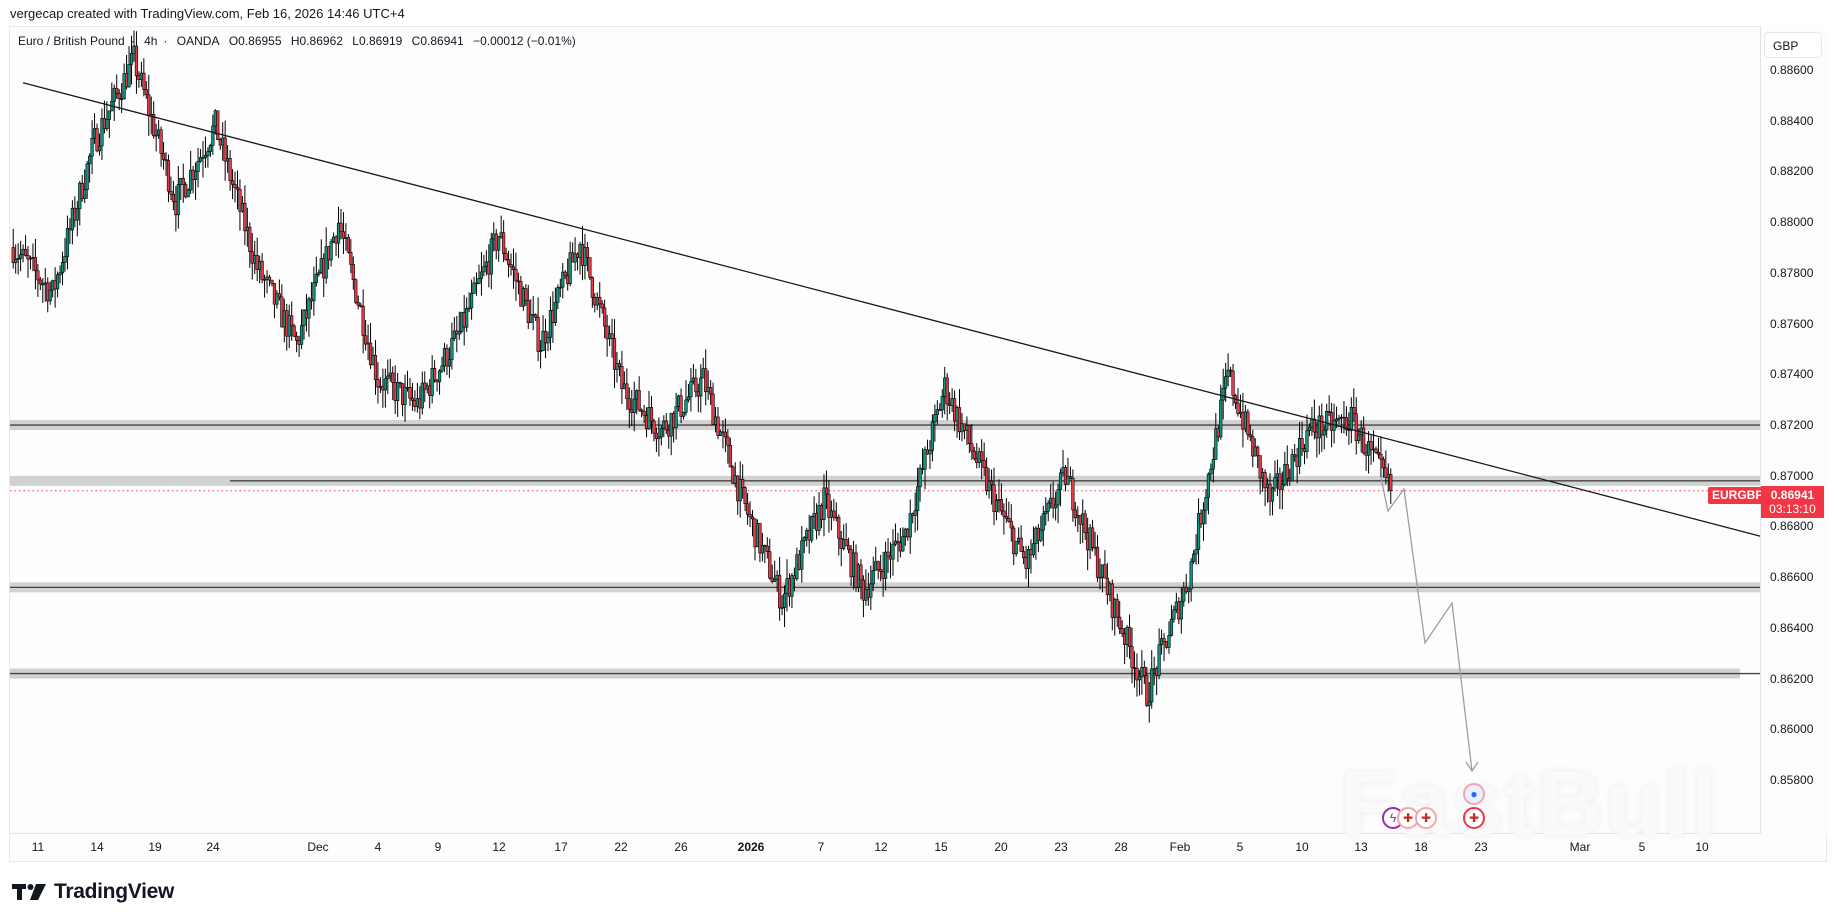 Image resolution: width=1835 pixels, height=921 pixels. Describe the element at coordinates (1792, 425) in the screenshot. I see `price-tick: 0.87200` at that location.